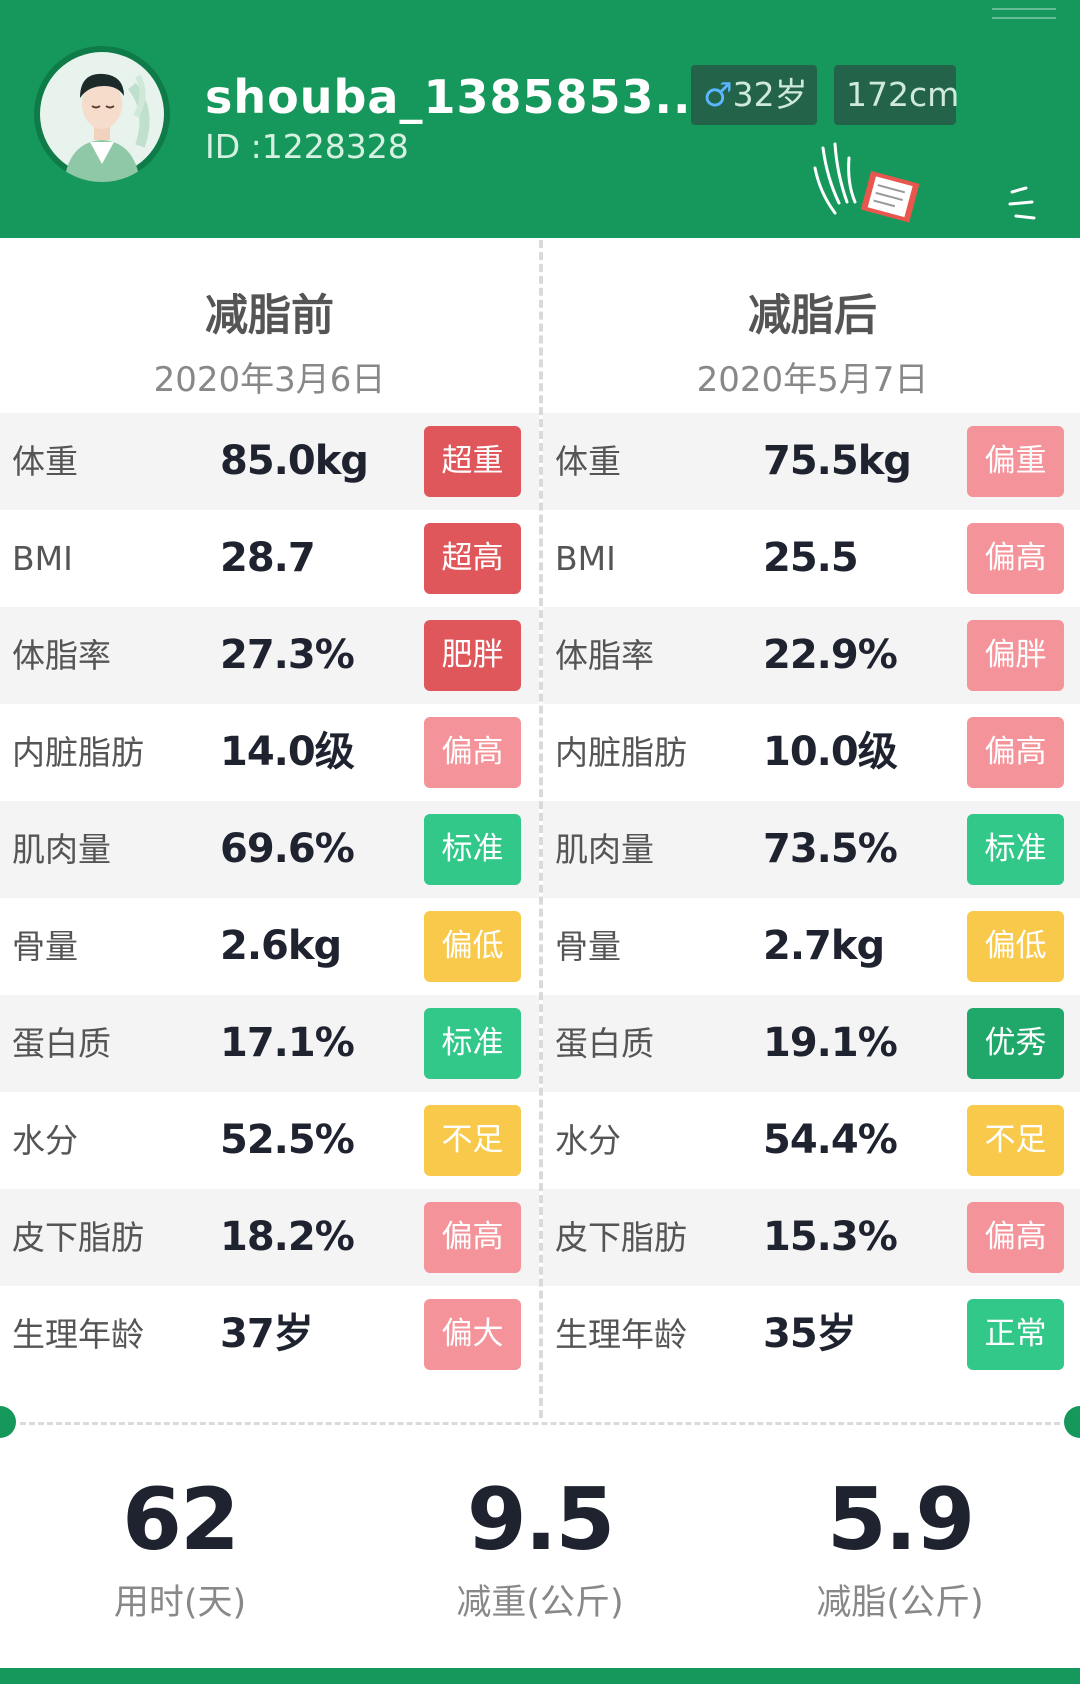  I want to click on metric-value: 25.5, so click(811, 558).